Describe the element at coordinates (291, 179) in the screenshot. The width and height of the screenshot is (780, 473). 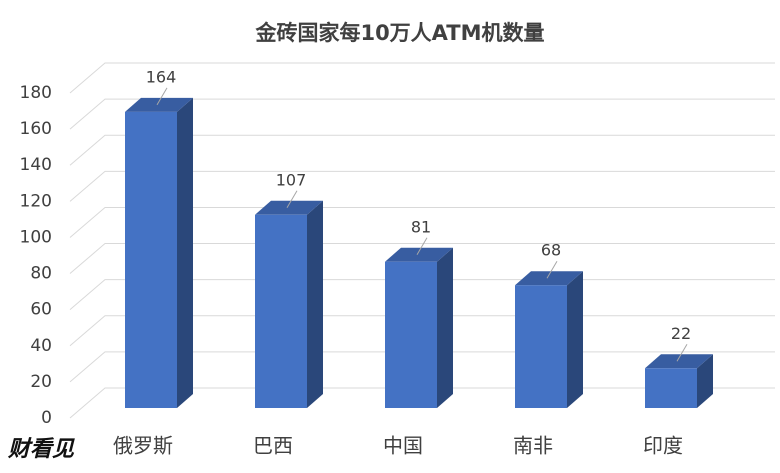
I see `value-label: 107` at that location.